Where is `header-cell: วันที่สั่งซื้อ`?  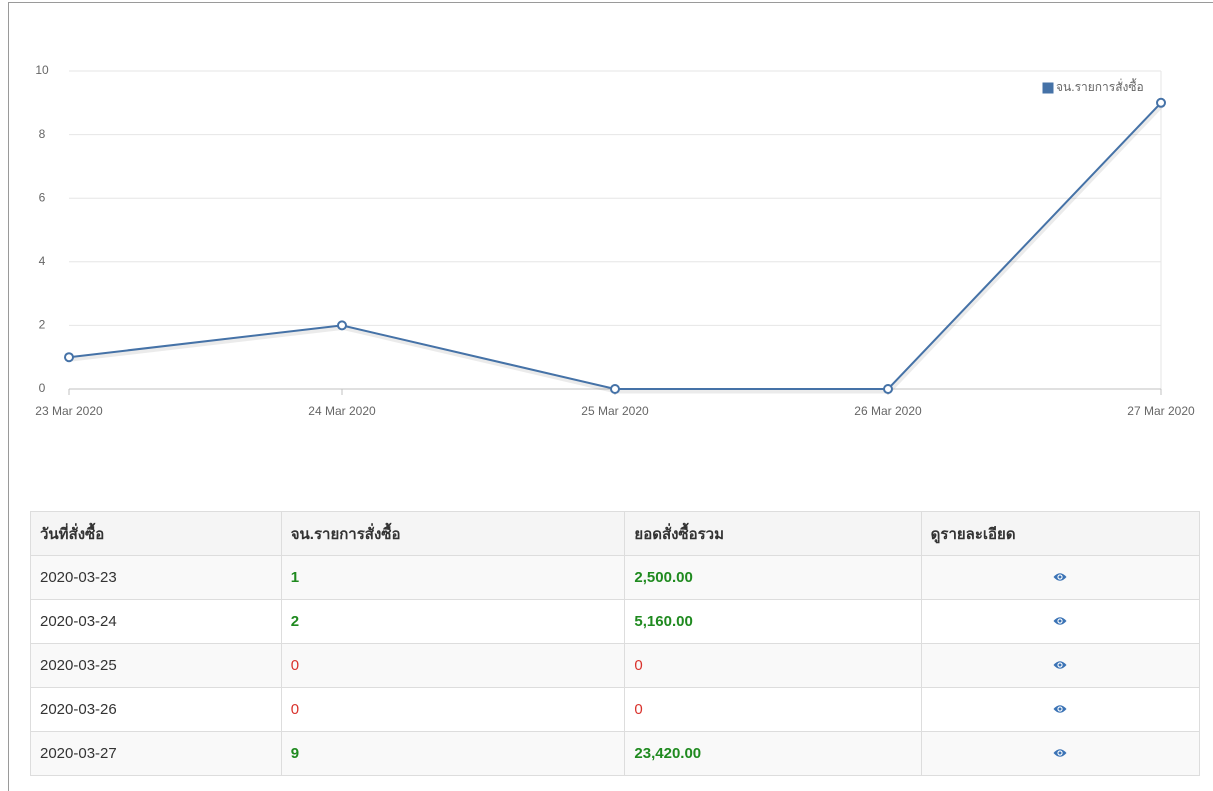 header-cell: วันที่สั่งซื้อ is located at coordinates (156, 533).